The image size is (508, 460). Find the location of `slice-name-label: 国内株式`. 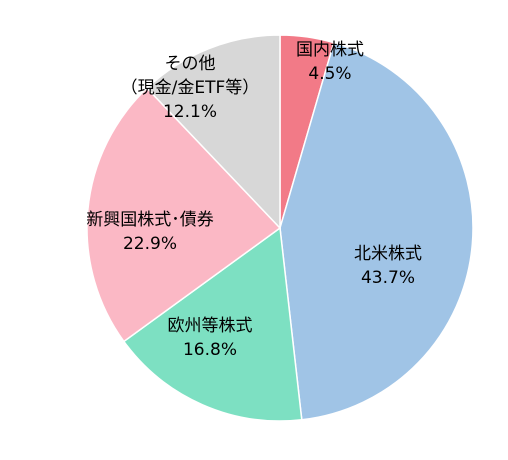

slice-name-label: 国内株式 is located at coordinates (330, 50).